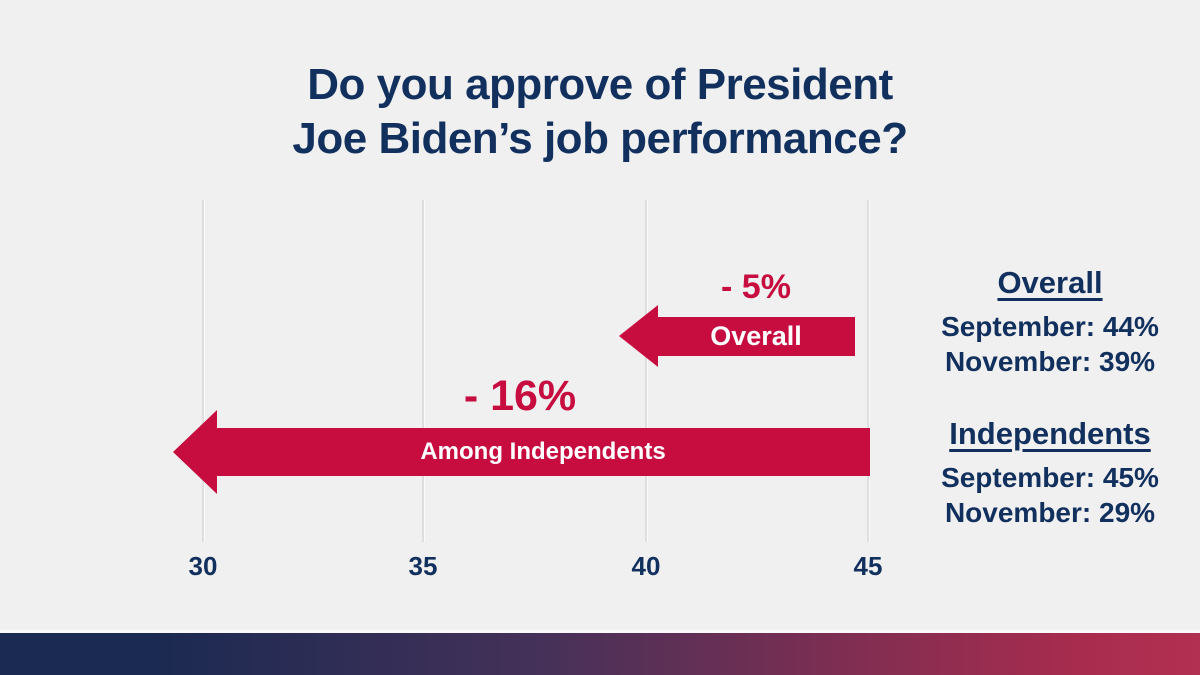 Image resolution: width=1200 pixels, height=675 pixels. I want to click on legend-overall-block: Overall September: 44% November: 39%, so click(1050, 322).